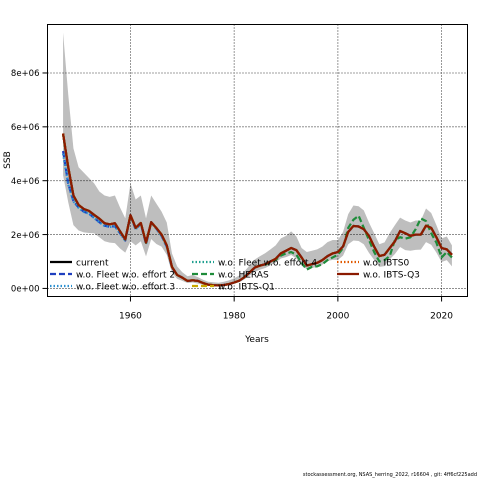 This screenshot has width=480, height=484. Describe the element at coordinates (25, 236) in the screenshot. I see `y-tick-label: 2e+06` at that location.